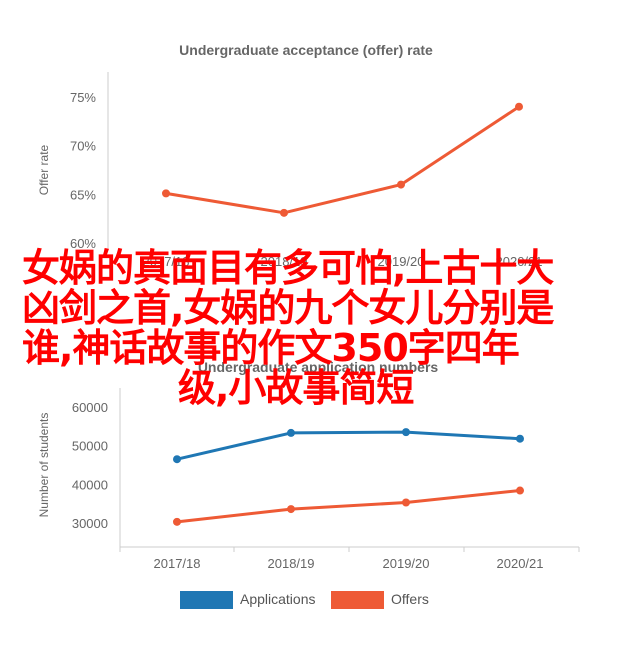  I want to click on applications-y-axis-title: Number of students, so click(44, 465).